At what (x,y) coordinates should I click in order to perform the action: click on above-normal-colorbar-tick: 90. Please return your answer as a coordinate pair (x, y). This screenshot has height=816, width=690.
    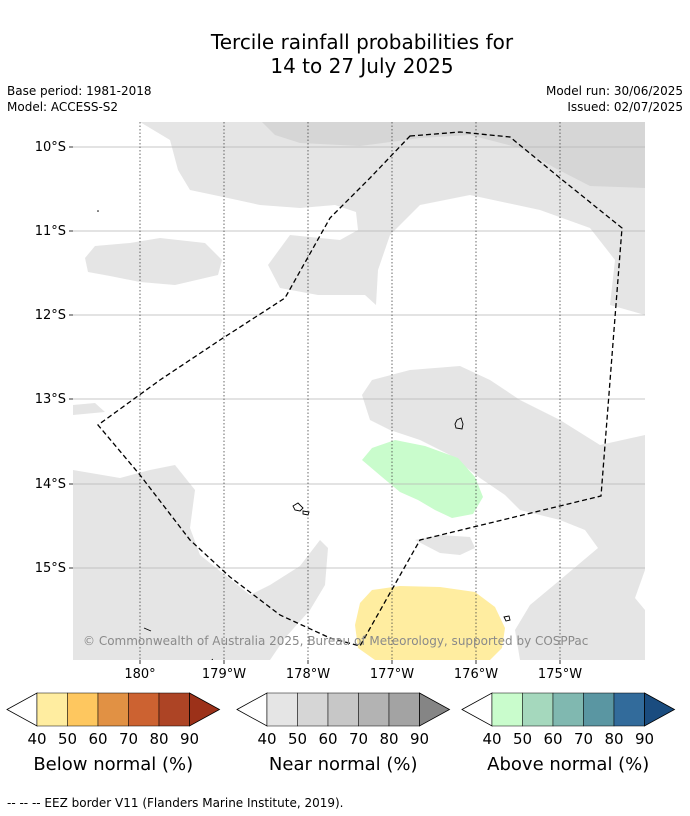
    Looking at the image, I should click on (644, 739).